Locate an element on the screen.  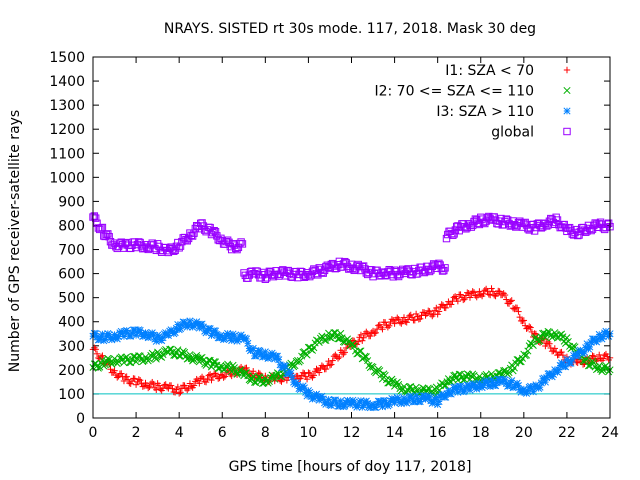
x-axis-label: GPS time [hours of doy 117, 2018] is located at coordinates (350, 467).